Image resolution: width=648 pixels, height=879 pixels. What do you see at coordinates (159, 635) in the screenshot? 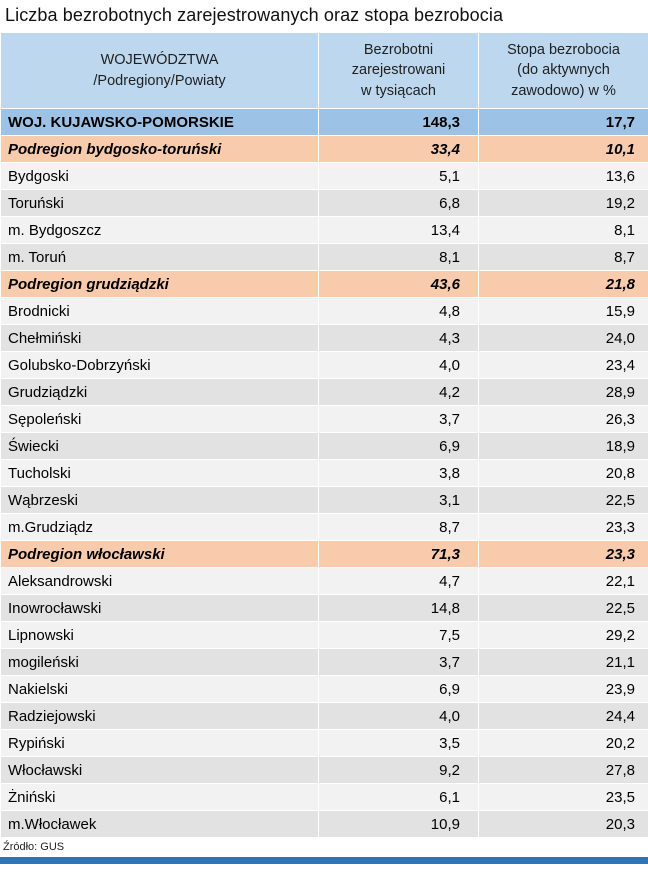
I see `row-region-name: Lipnowski` at bounding box center [159, 635].